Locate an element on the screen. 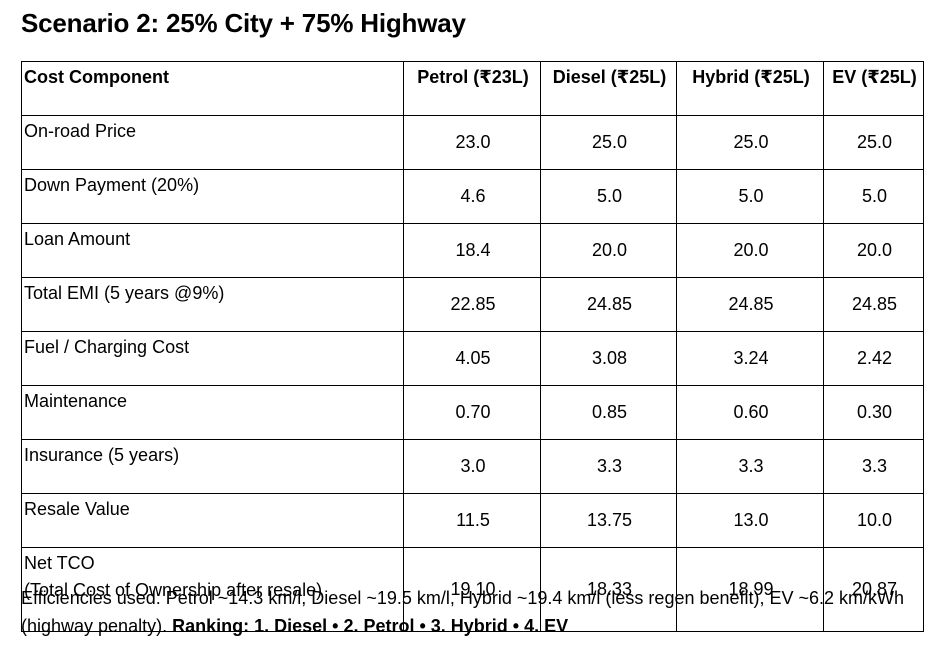  cell-value: 19.10 is located at coordinates (472, 589).